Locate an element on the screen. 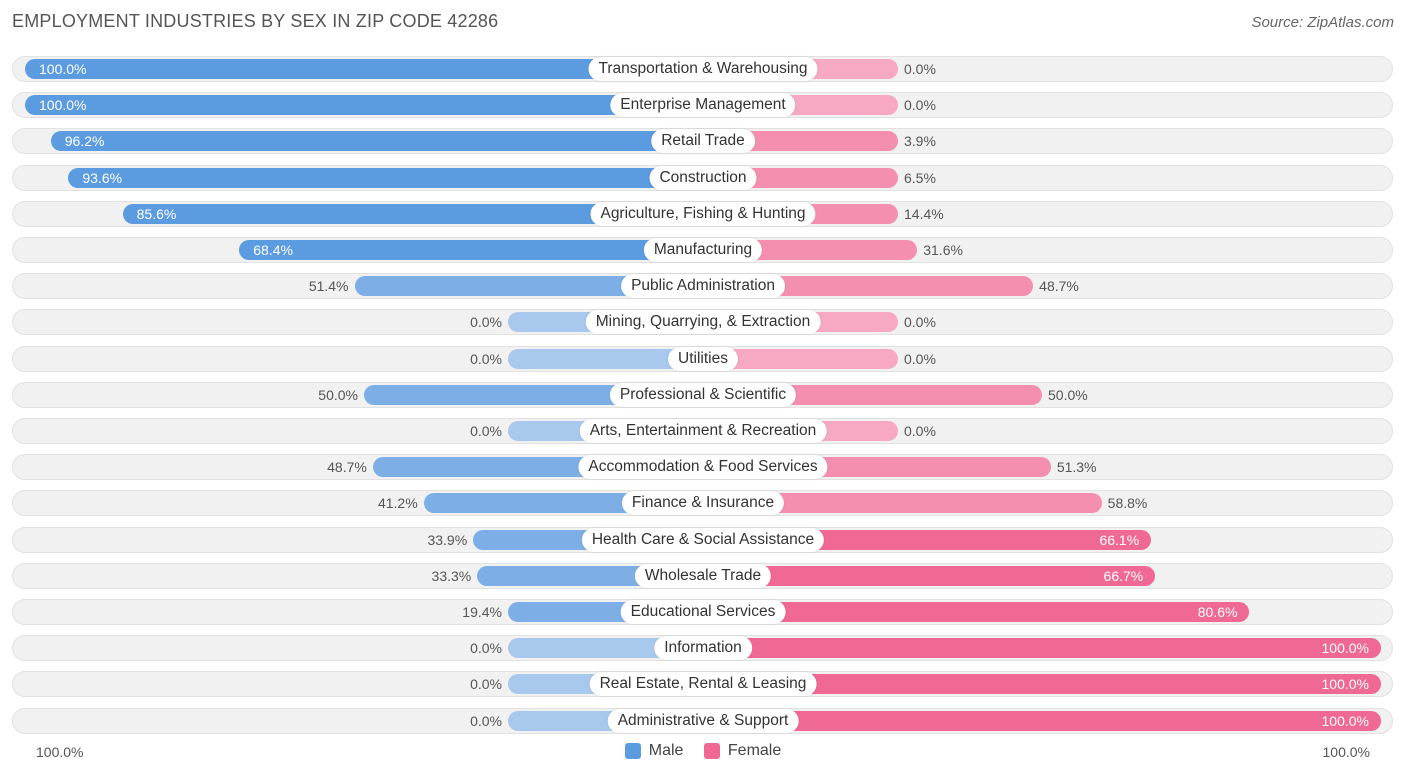 The width and height of the screenshot is (1406, 776). female-value-label: 3.9% is located at coordinates (920, 141).